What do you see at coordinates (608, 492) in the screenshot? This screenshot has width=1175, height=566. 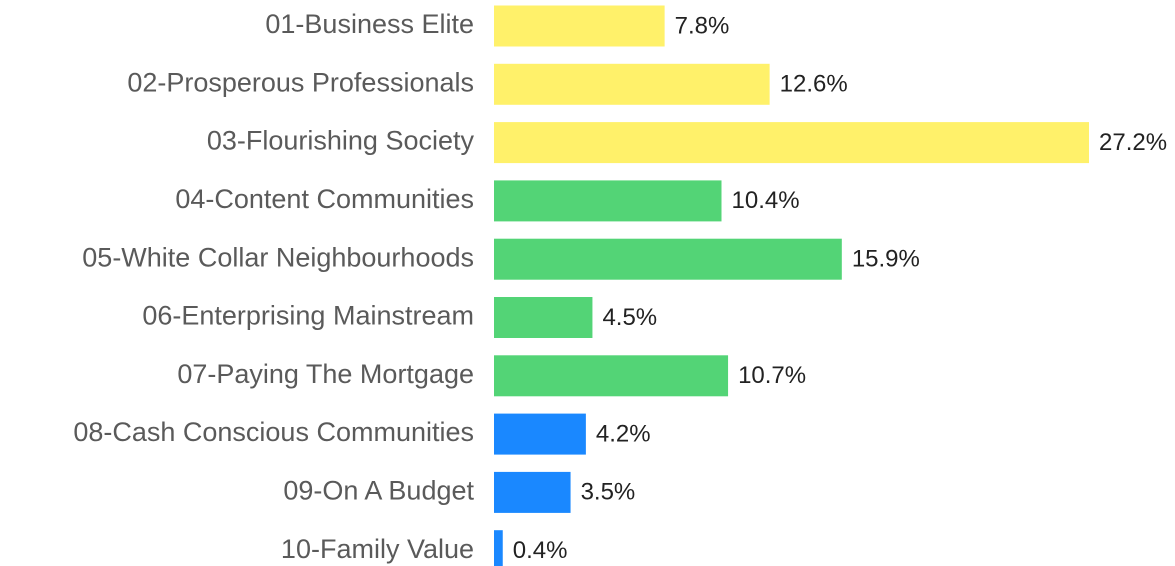 I see `value-label: 3.5%` at bounding box center [608, 492].